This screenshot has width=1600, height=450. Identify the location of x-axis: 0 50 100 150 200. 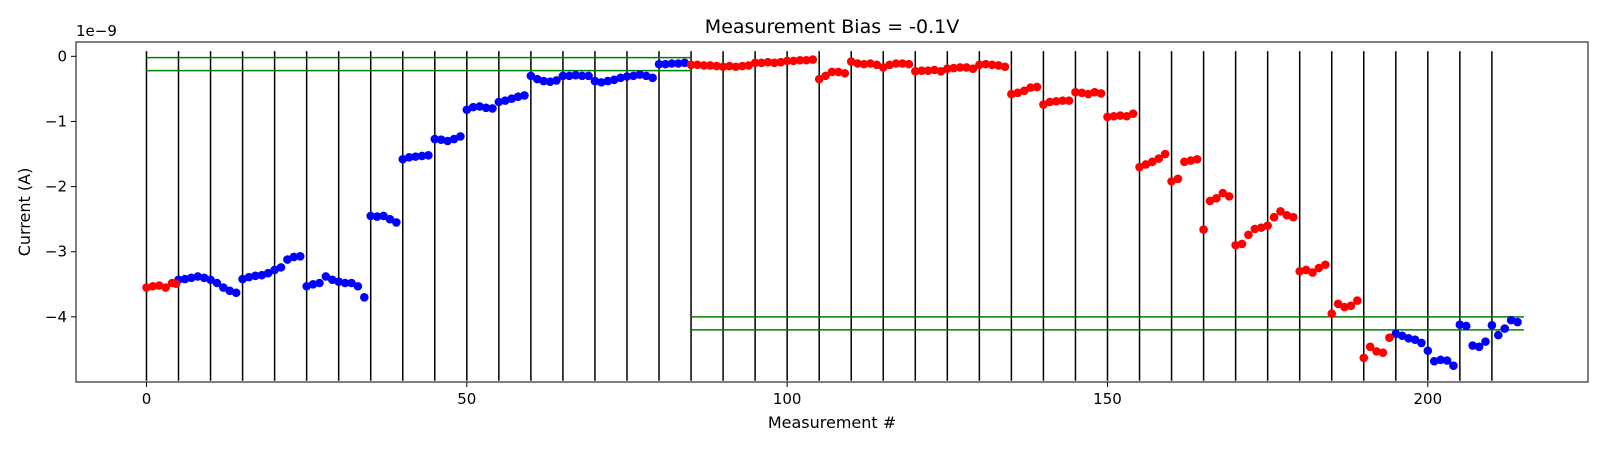
(792, 395).